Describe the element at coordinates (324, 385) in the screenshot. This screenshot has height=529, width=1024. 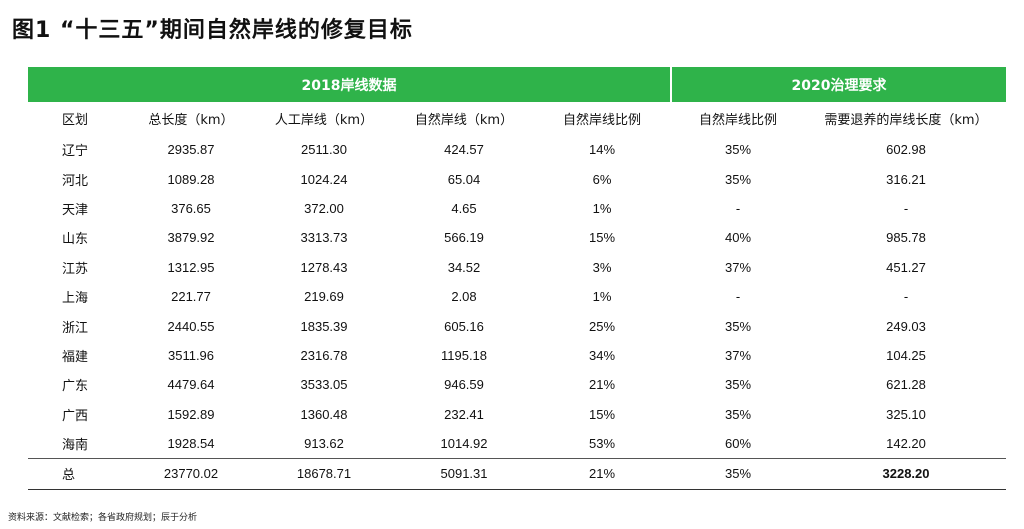
I see `table-cell: 3533.05` at that location.